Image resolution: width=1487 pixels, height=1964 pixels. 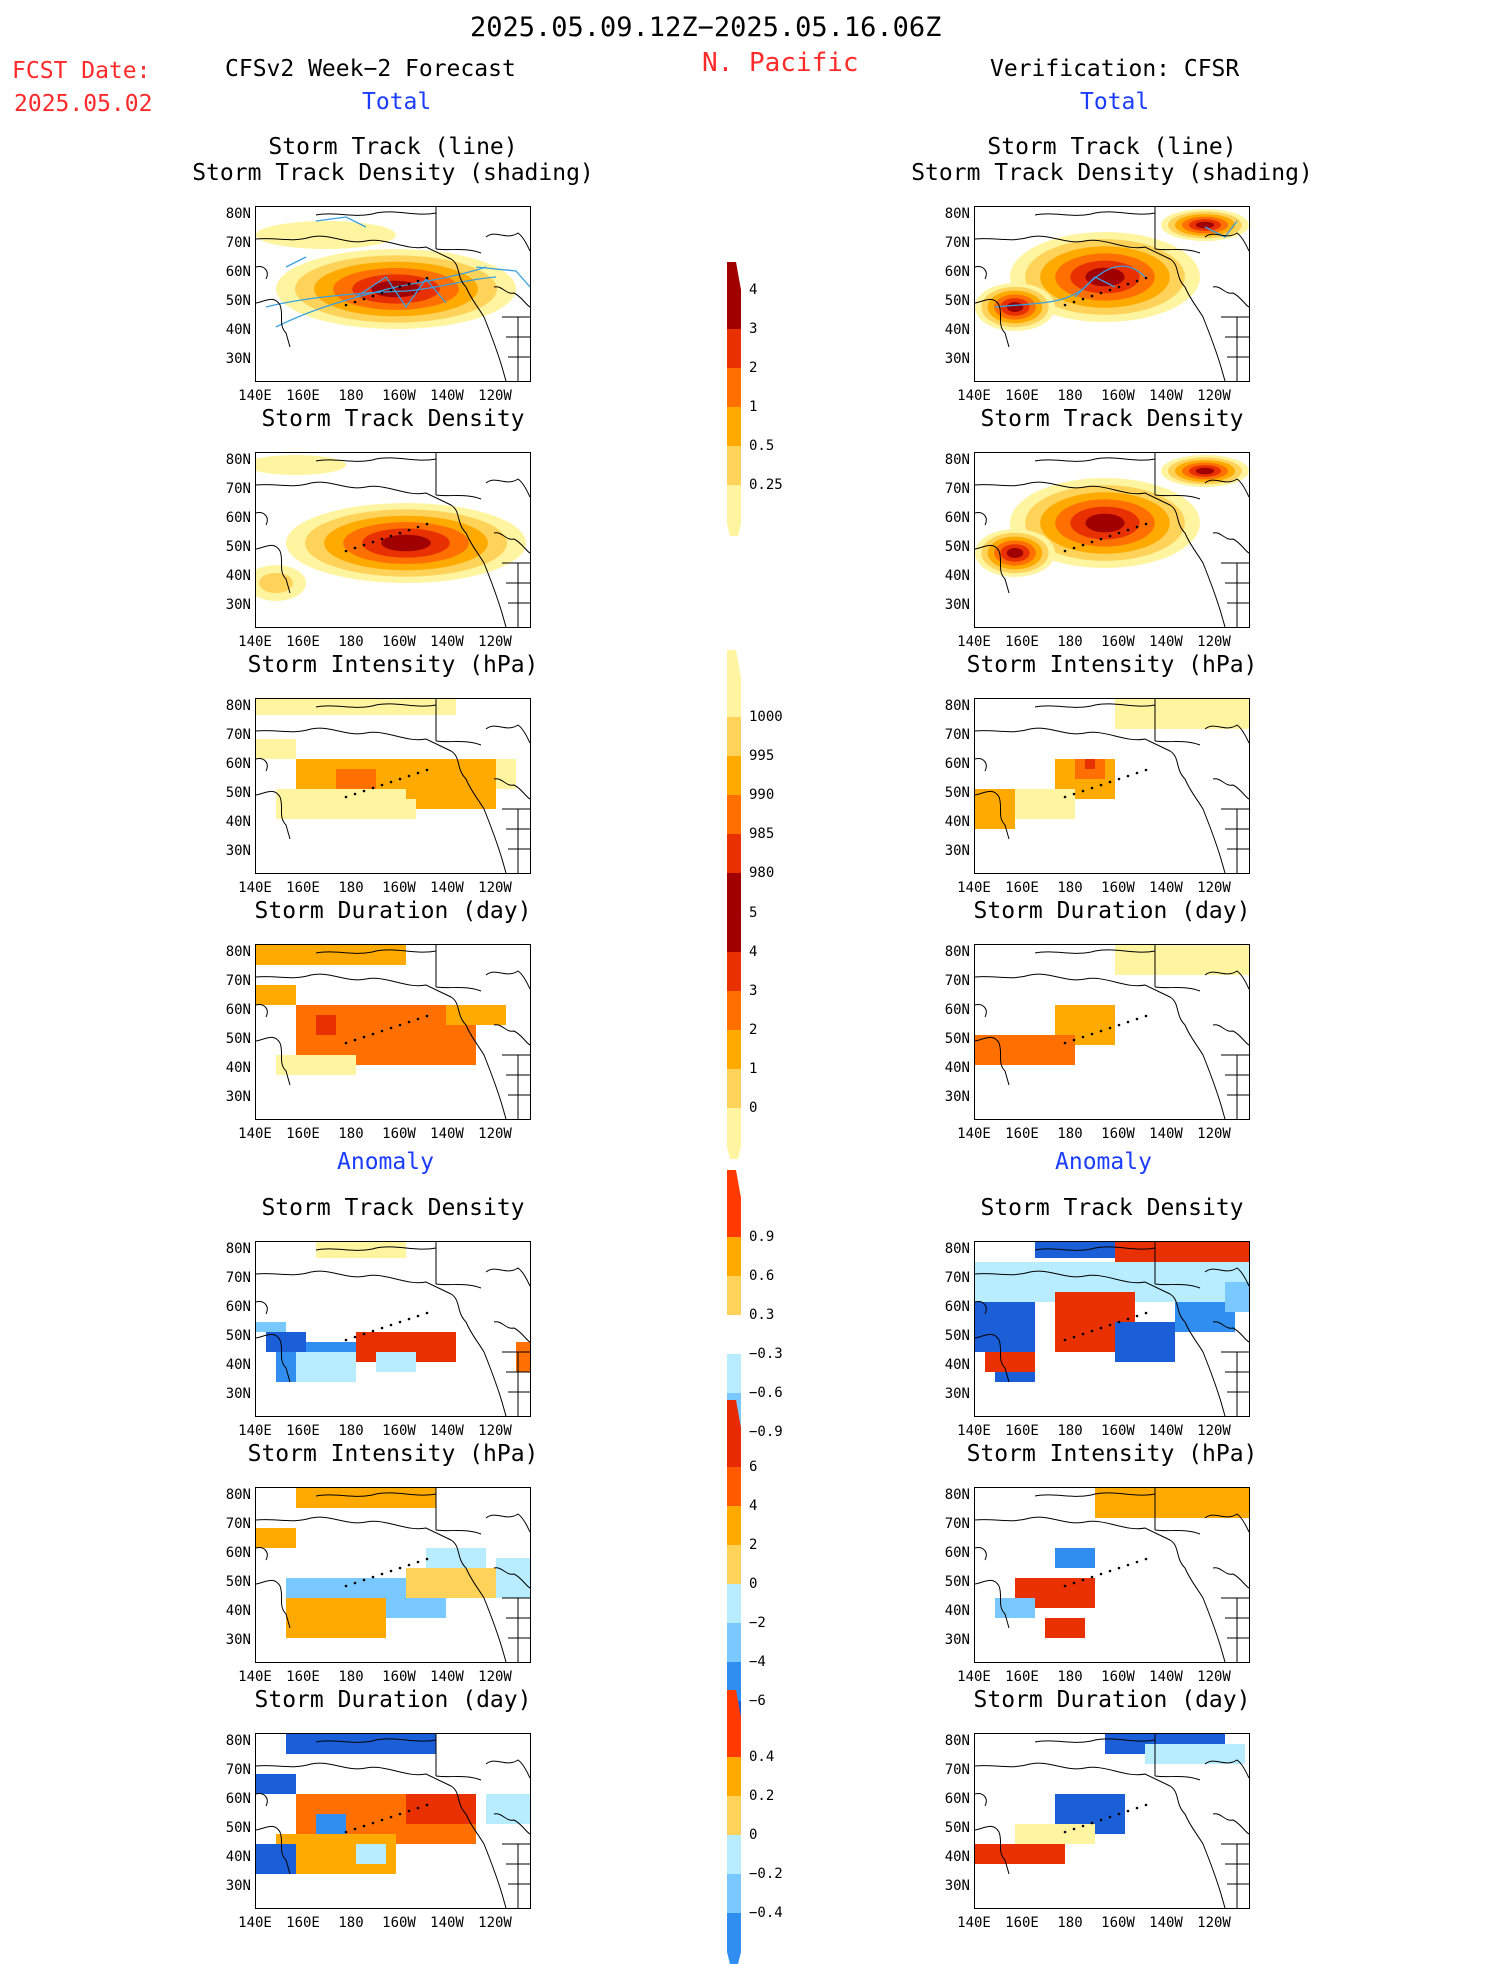 I want to click on forecast-map-panel, so click(x=393, y=1821).